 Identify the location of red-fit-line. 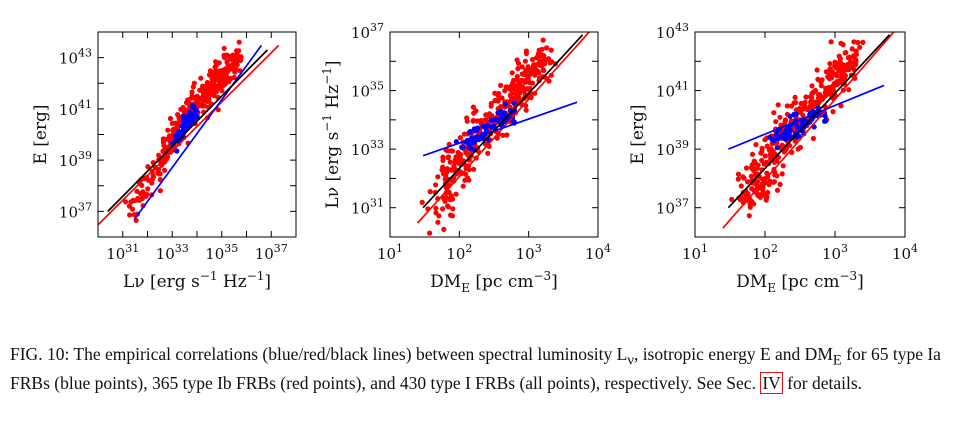
(808, 130).